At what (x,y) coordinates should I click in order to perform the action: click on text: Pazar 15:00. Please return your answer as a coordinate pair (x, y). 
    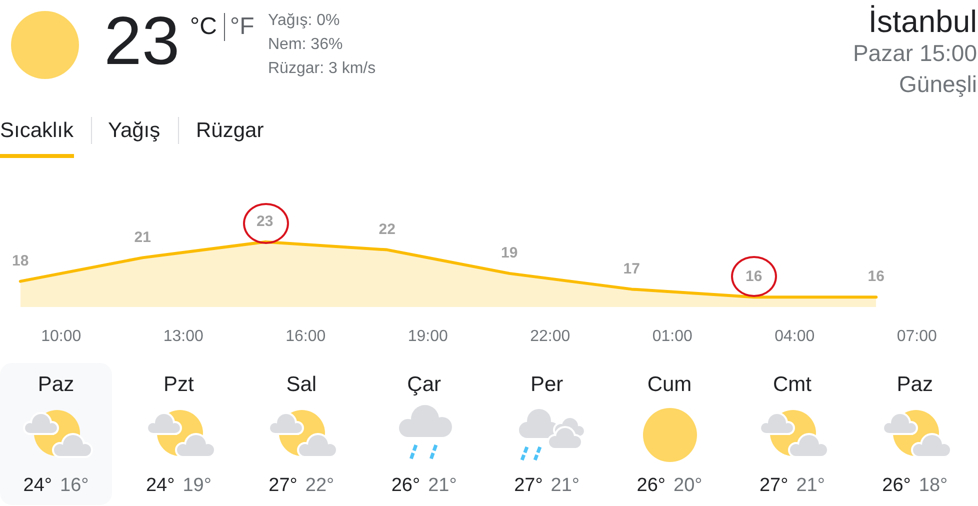
    Looking at the image, I should click on (914, 53).